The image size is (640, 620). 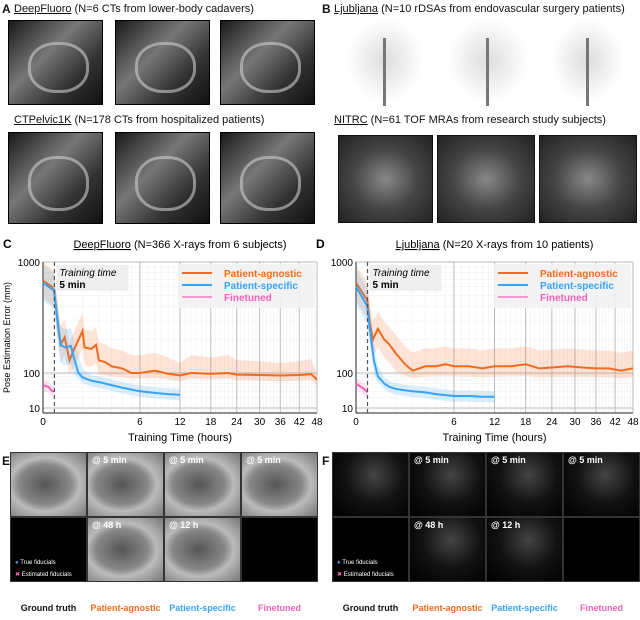 What do you see at coordinates (495, 422) in the screenshot?
I see `x-tick-label: 12` at bounding box center [495, 422].